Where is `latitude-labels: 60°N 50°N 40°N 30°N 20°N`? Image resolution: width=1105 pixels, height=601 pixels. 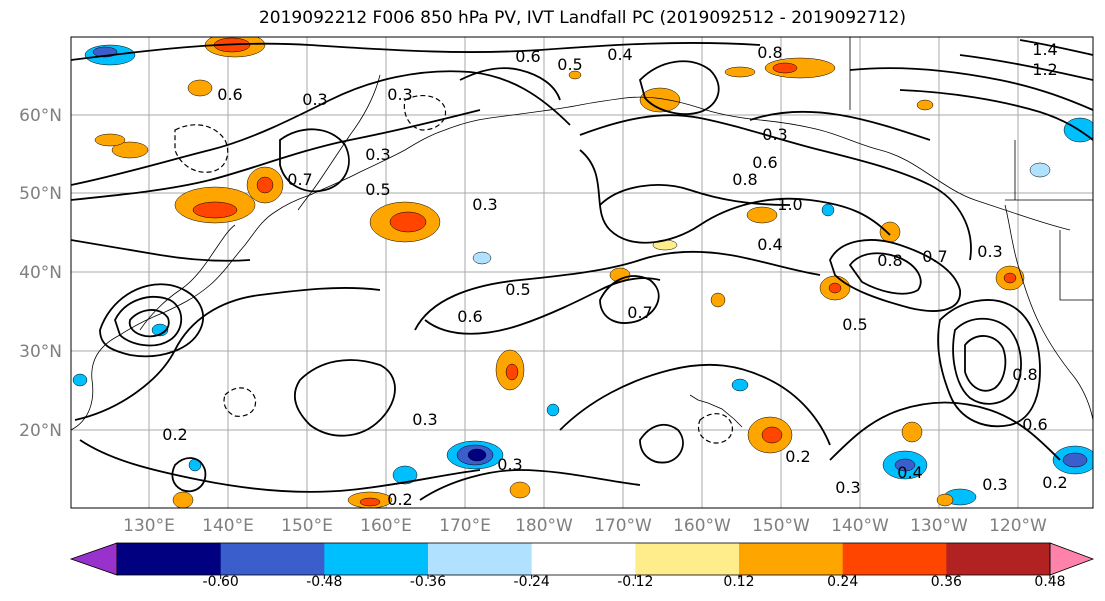
latitude-labels: 60°N 50°N 40°N 30°N 20°N is located at coordinates (40, 273).